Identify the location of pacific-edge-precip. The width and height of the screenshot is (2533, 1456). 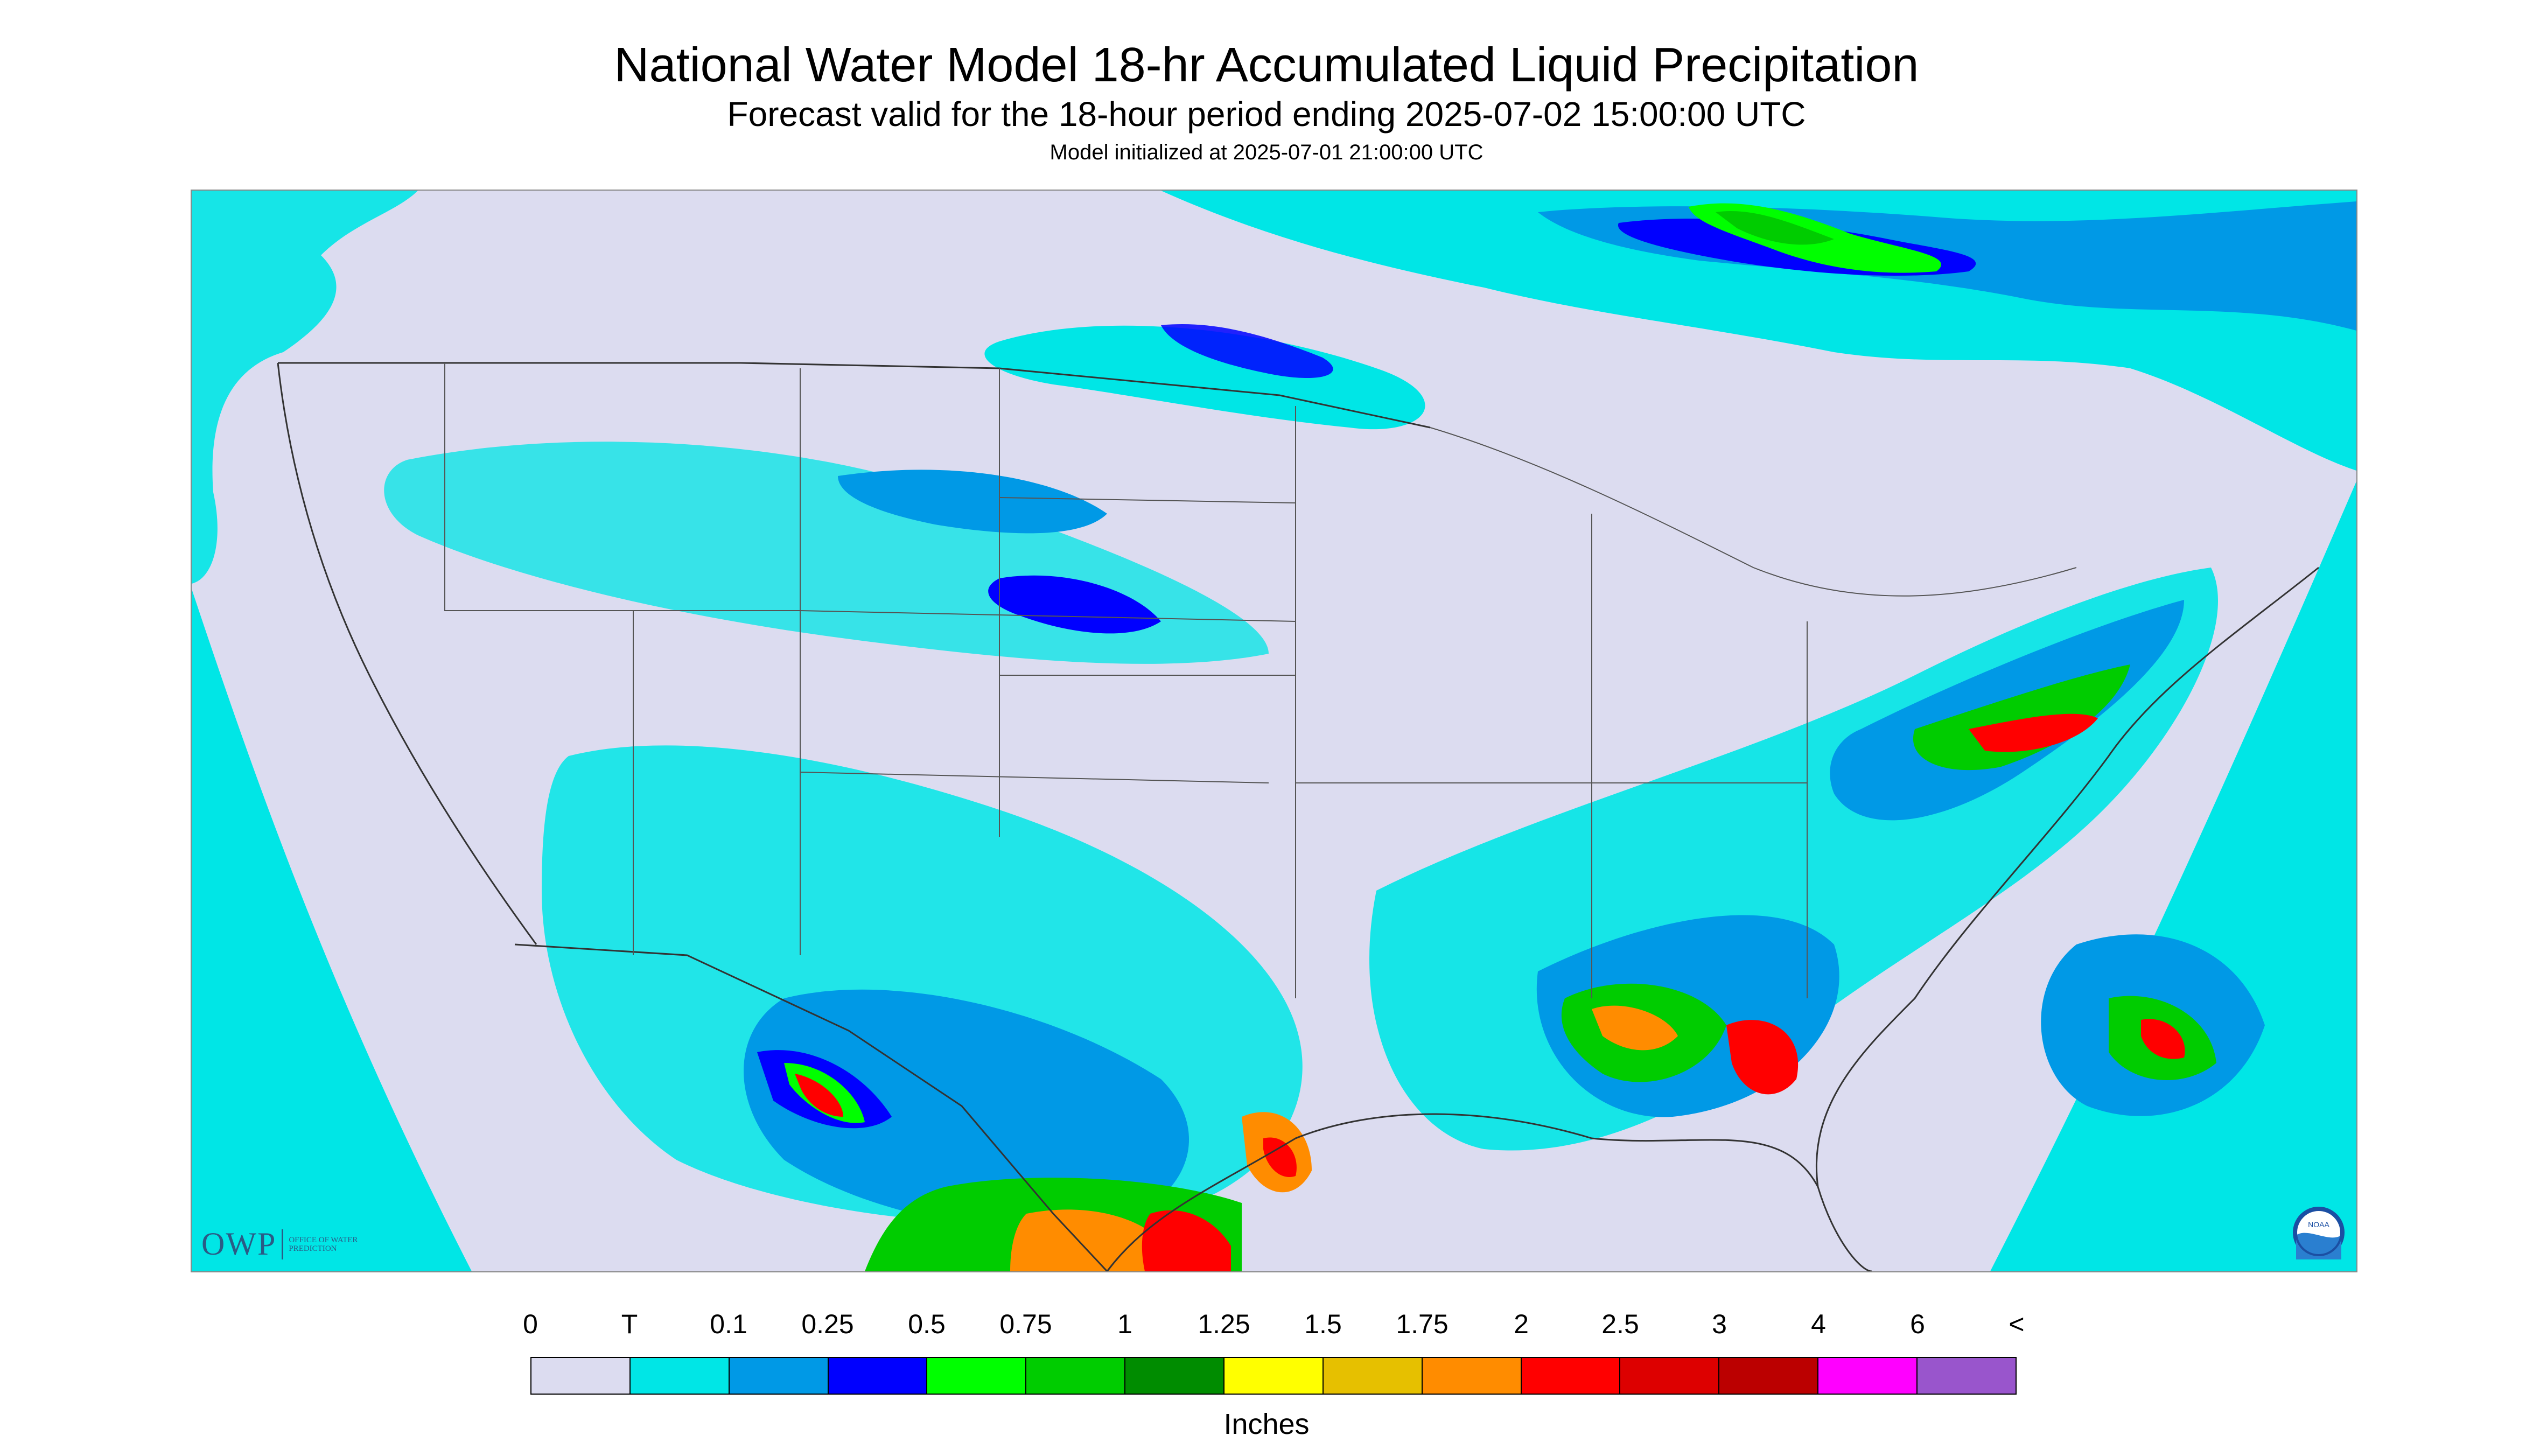
(332, 930).